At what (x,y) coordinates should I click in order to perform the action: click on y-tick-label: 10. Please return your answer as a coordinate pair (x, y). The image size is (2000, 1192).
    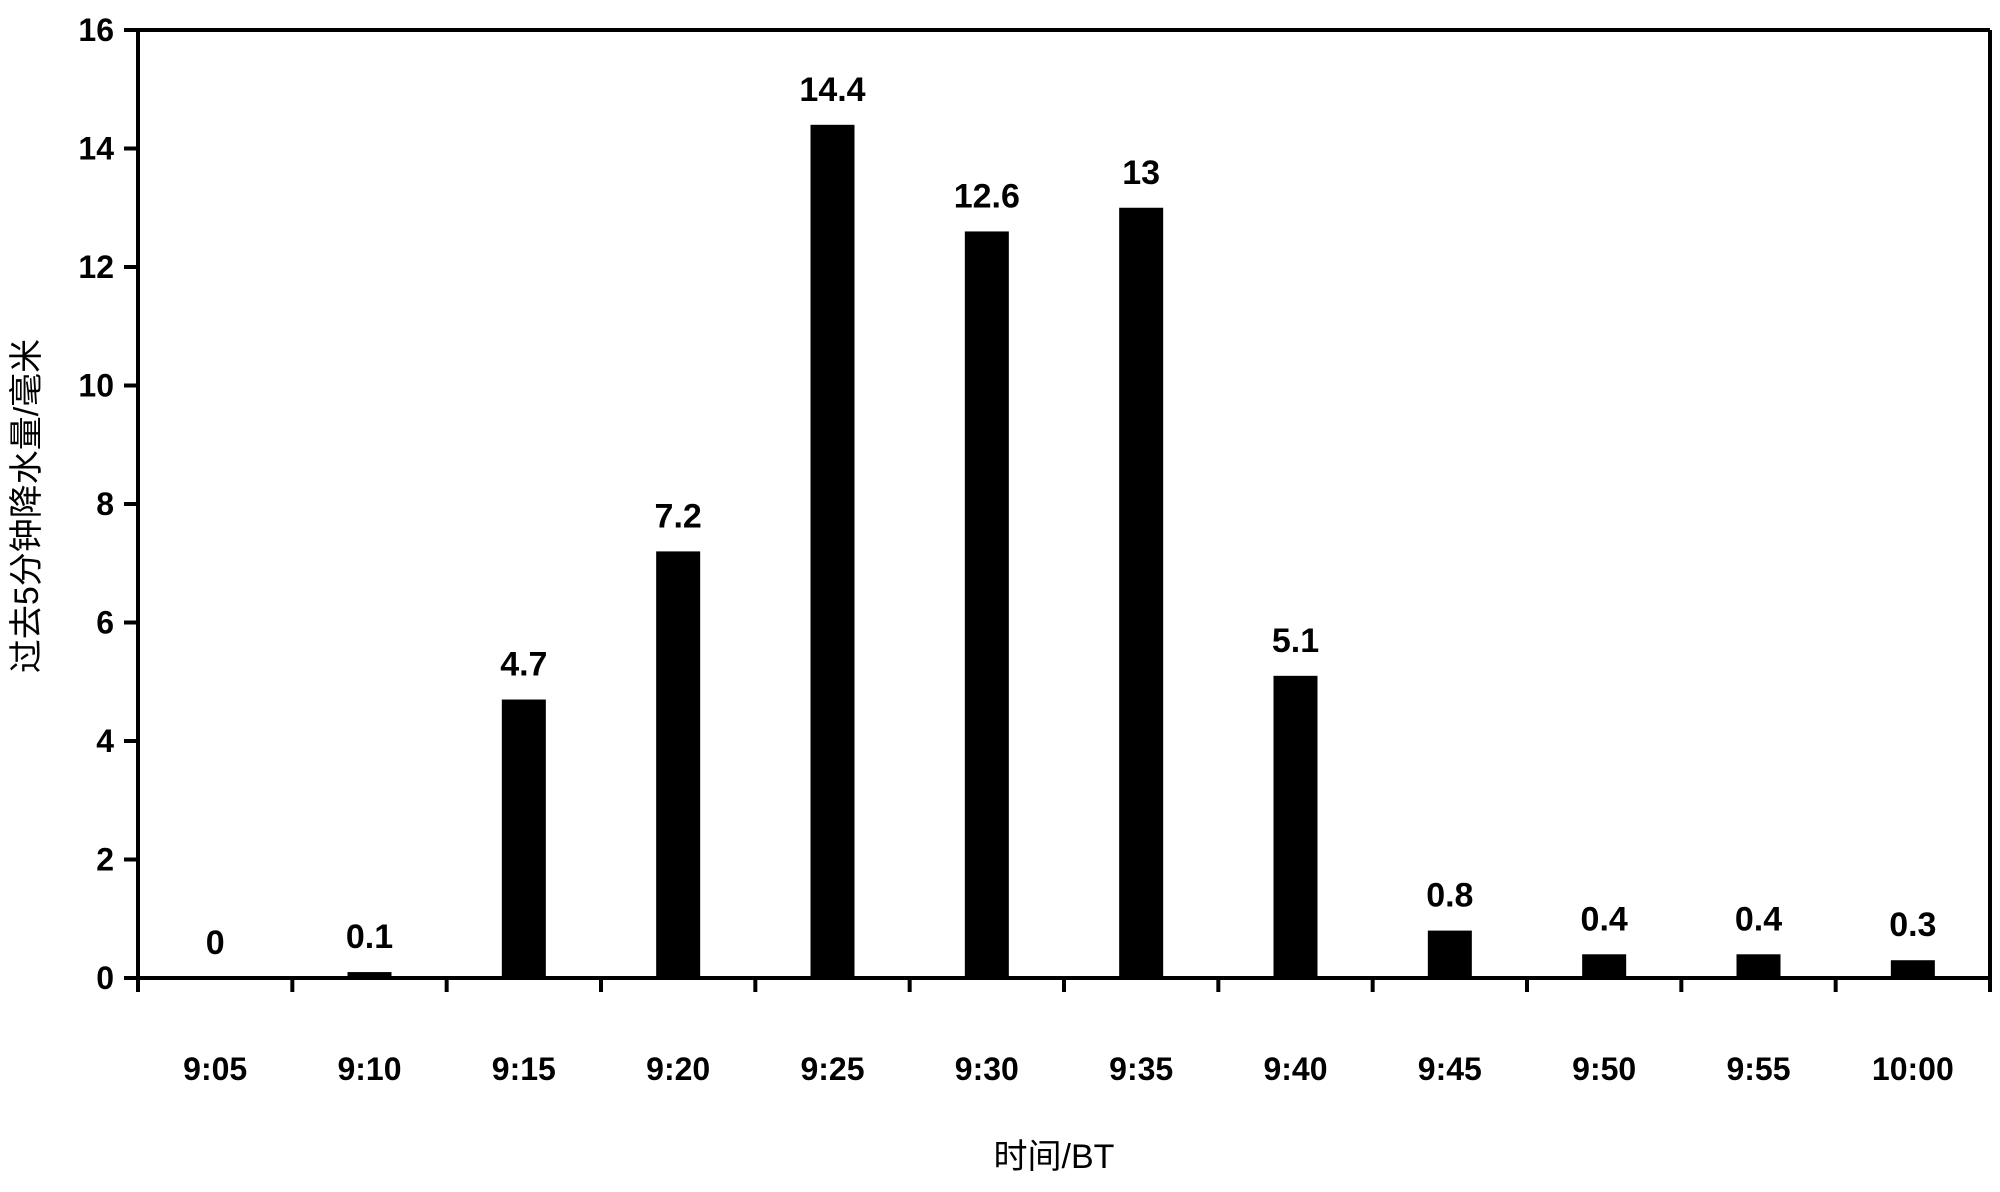
    Looking at the image, I should click on (96, 386).